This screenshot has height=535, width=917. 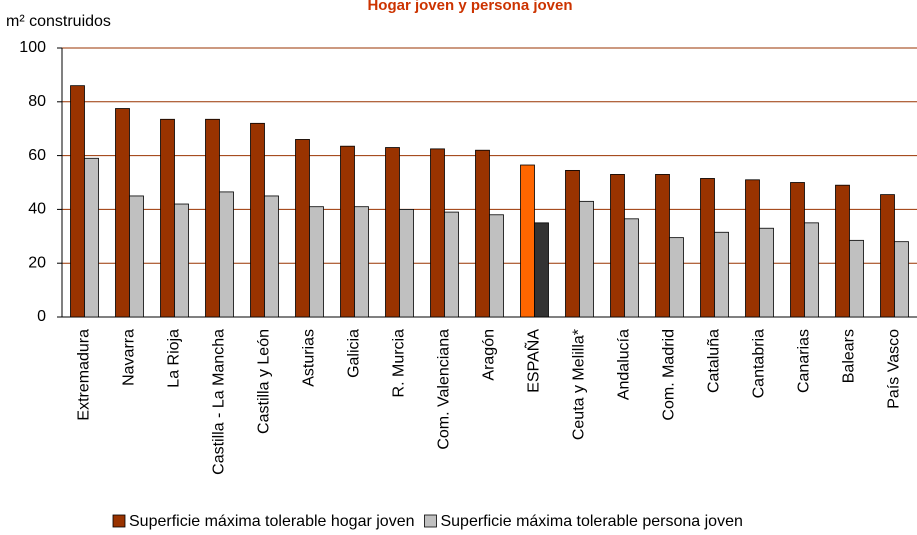 What do you see at coordinates (849, 356) in the screenshot?
I see `x-tick-label: Balears` at bounding box center [849, 356].